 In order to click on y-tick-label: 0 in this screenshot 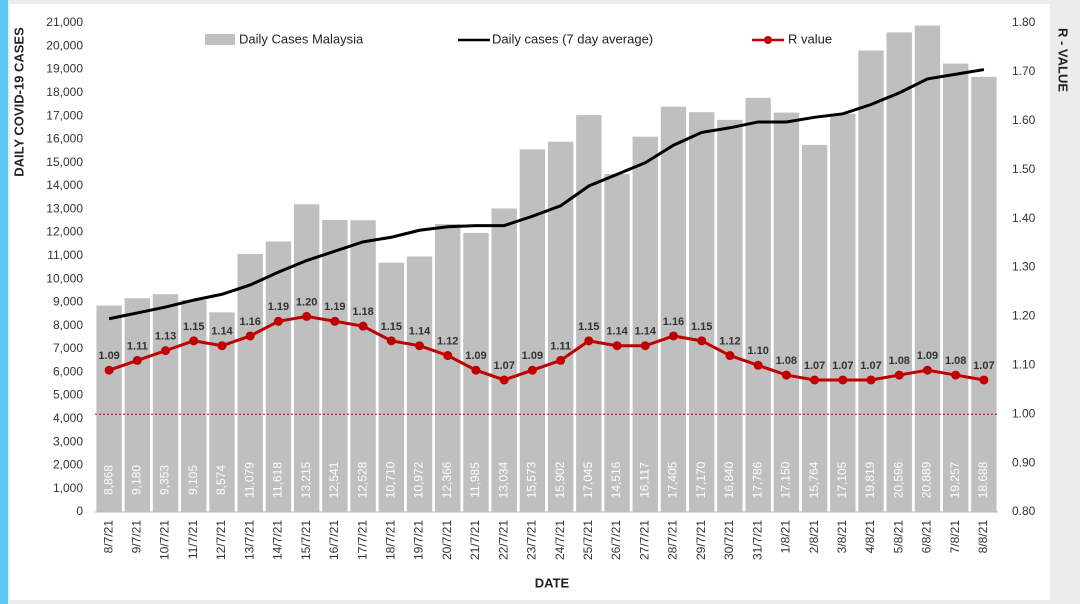, I will do `click(79, 511)`.